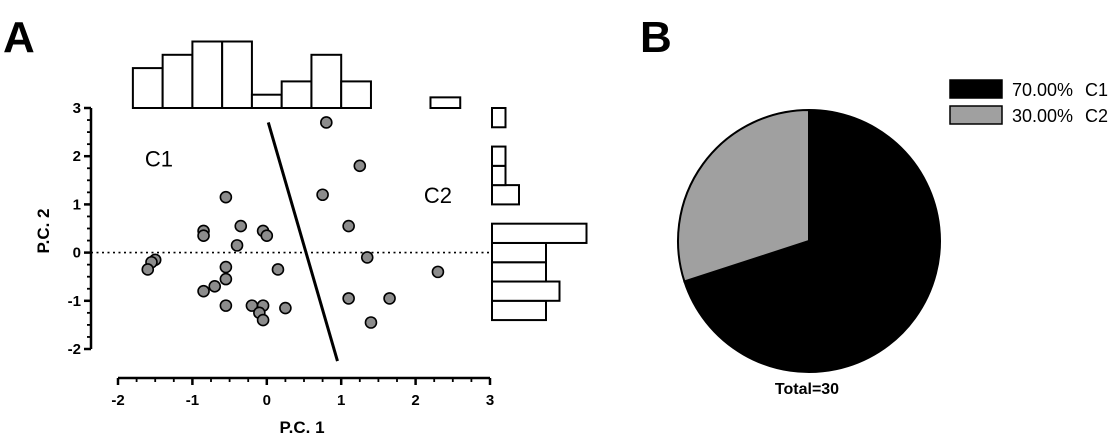 The height and width of the screenshot is (434, 1111). Describe the element at coordinates (301, 426) in the screenshot. I see `x-axis-title: P.C. 1` at that location.